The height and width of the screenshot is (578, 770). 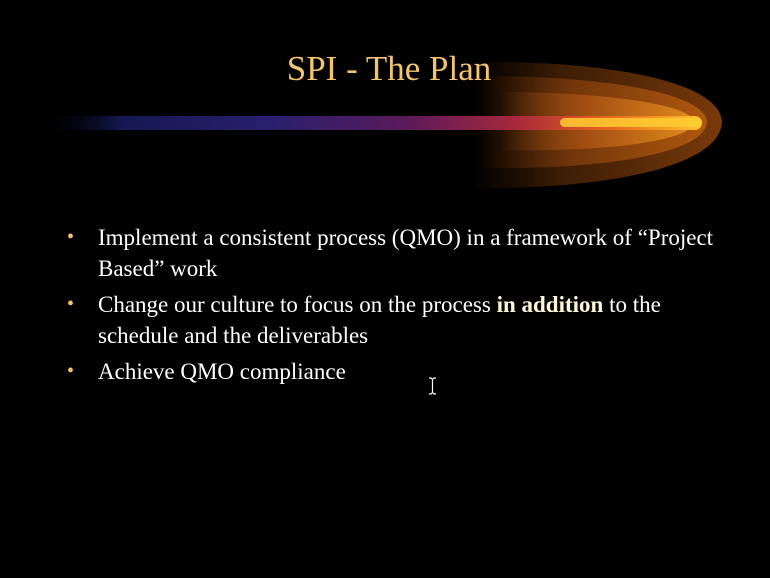 What do you see at coordinates (379, 320) in the screenshot?
I see `bullet-text-continued: to the schedule and the deliverables` at bounding box center [379, 320].